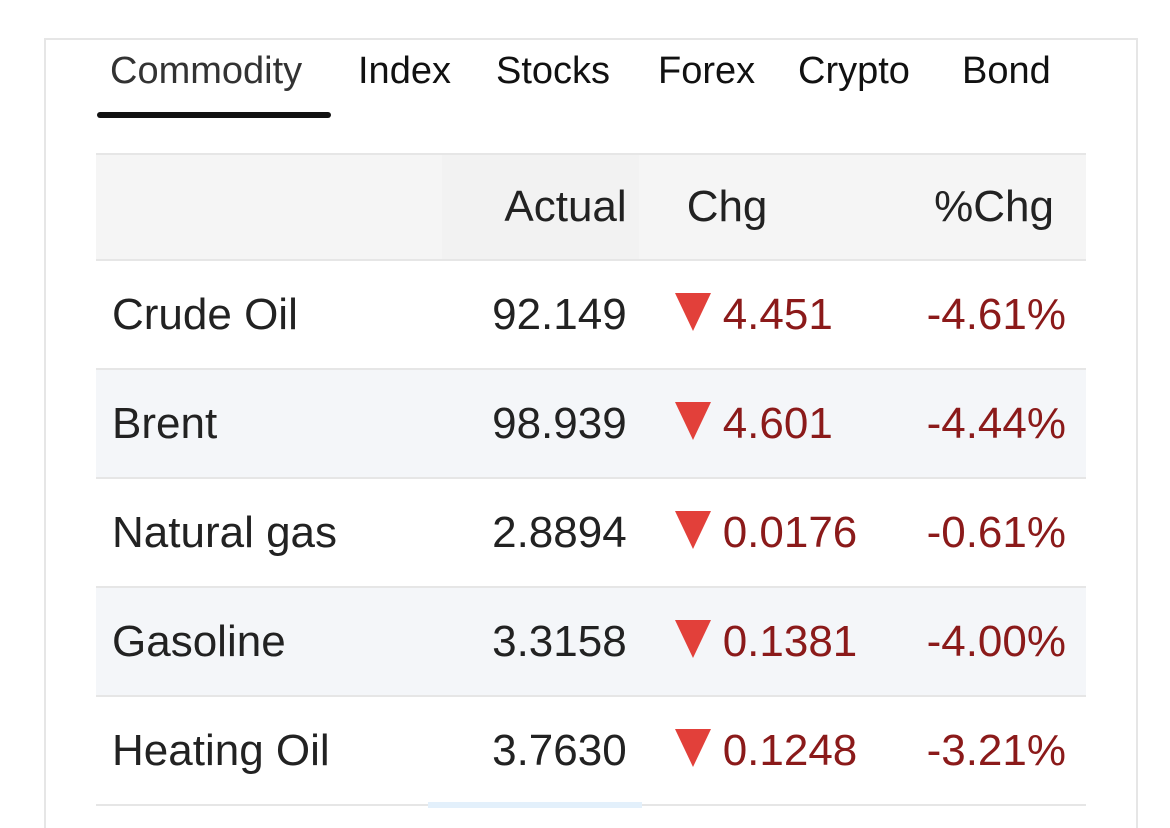  What do you see at coordinates (269, 206) in the screenshot?
I see `column-header-name` at bounding box center [269, 206].